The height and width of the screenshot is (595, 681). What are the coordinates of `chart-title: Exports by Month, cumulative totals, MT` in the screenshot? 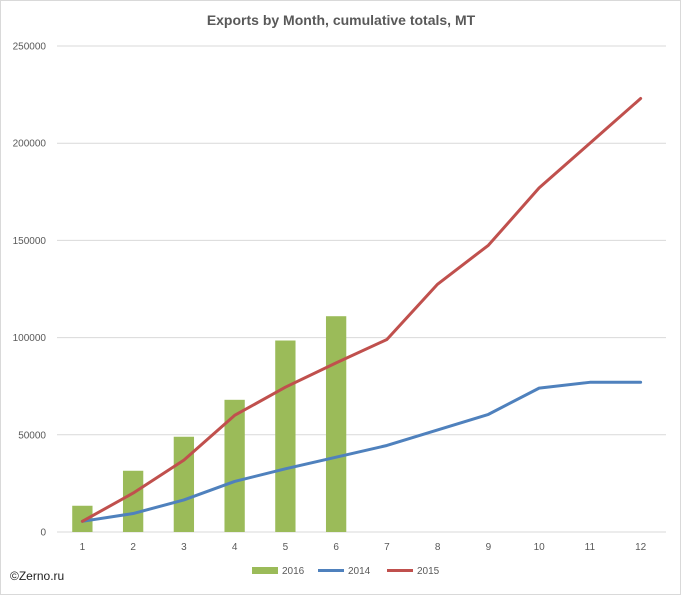 It's located at (341, 20).